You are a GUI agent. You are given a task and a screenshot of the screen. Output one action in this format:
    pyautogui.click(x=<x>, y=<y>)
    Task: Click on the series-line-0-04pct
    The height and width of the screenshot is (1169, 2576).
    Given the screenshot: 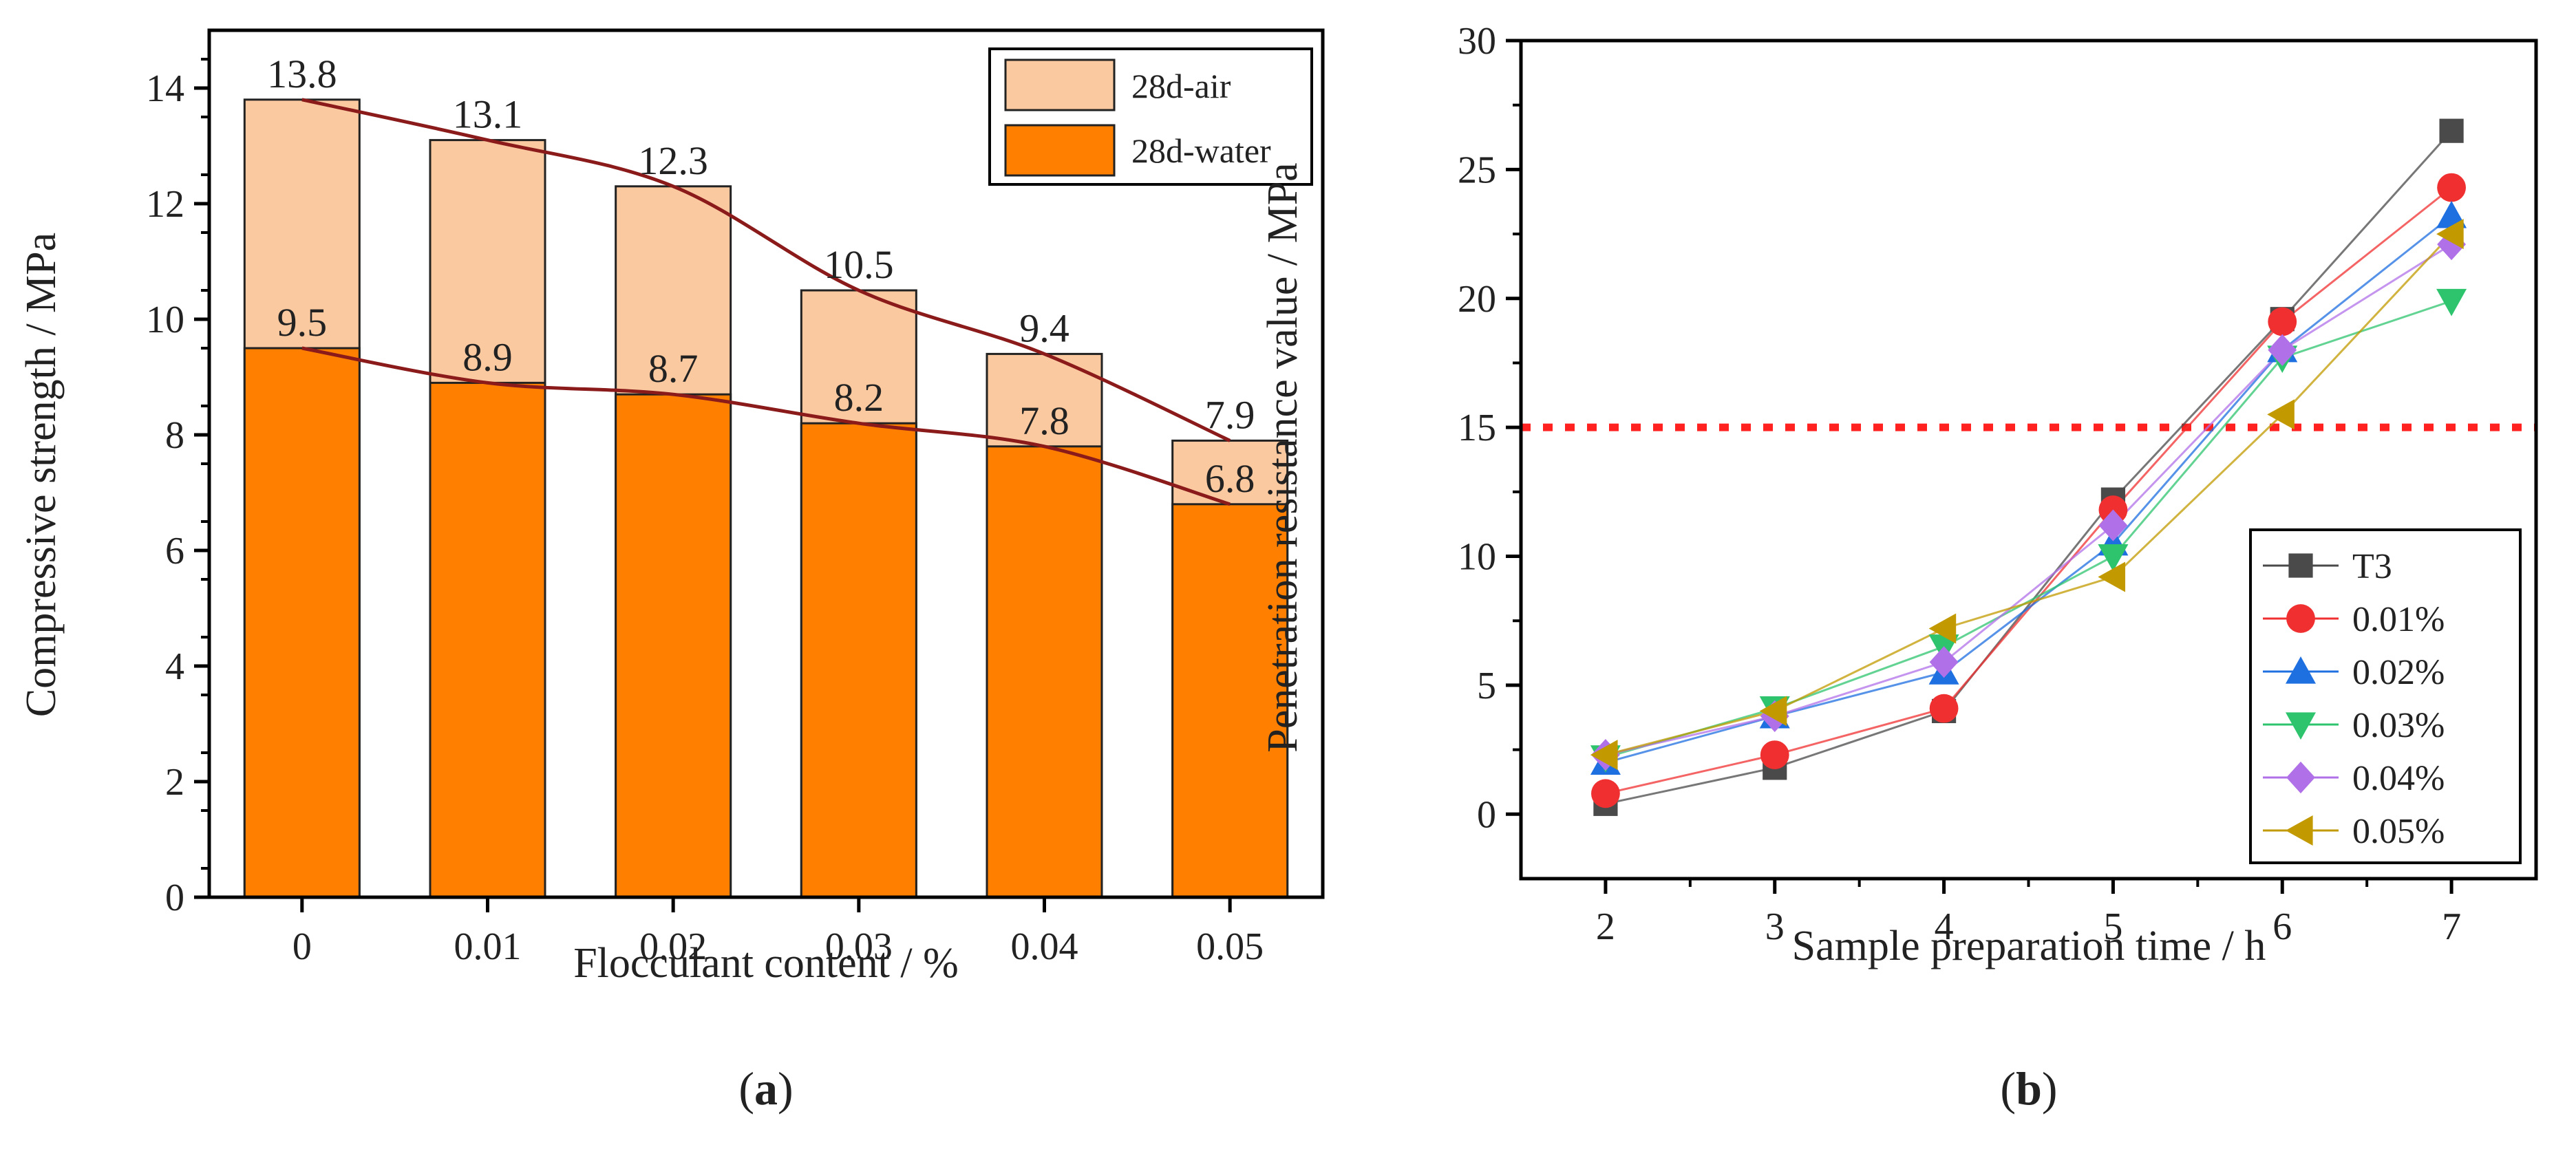 What is the action you would take?
    pyautogui.click(x=2028, y=499)
    